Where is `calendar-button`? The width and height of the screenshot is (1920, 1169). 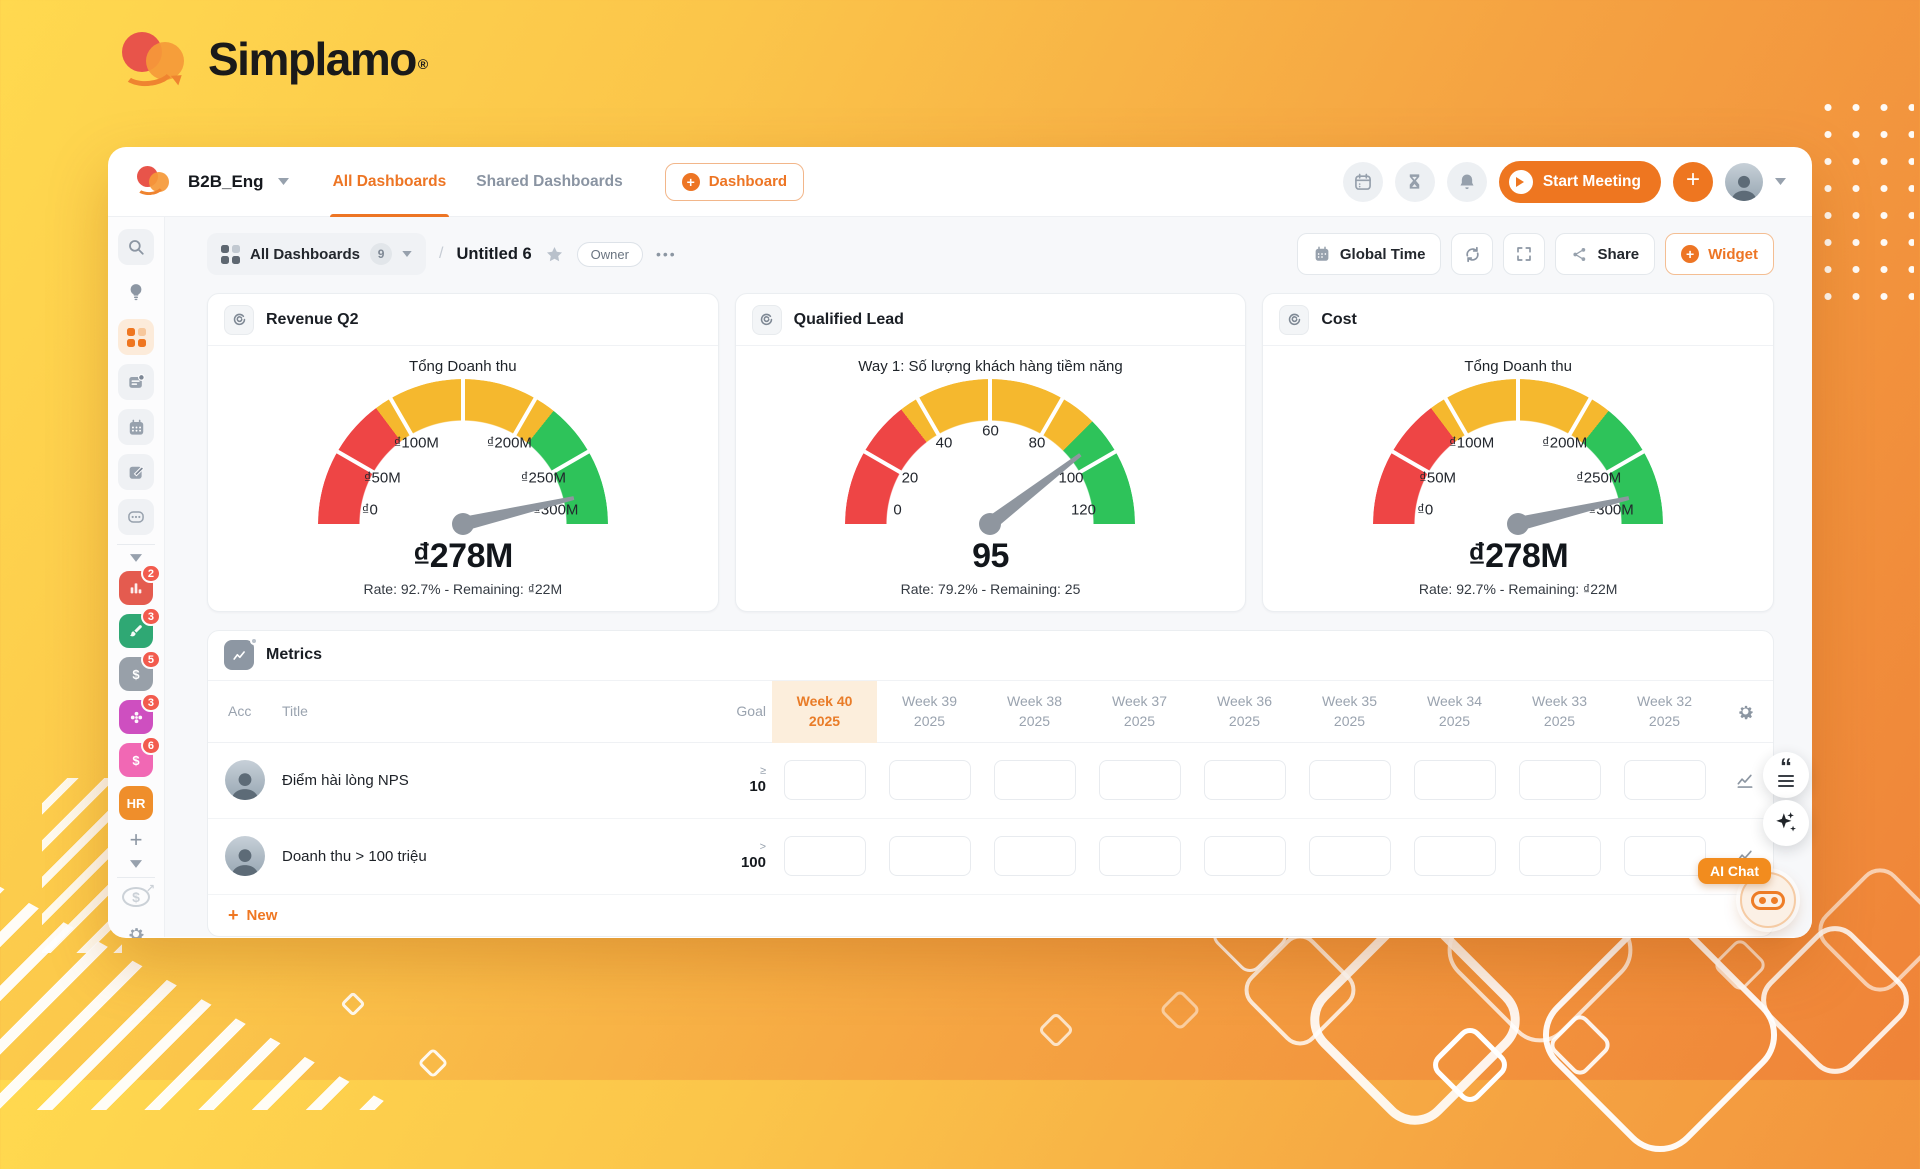 calendar-button is located at coordinates (1362, 181).